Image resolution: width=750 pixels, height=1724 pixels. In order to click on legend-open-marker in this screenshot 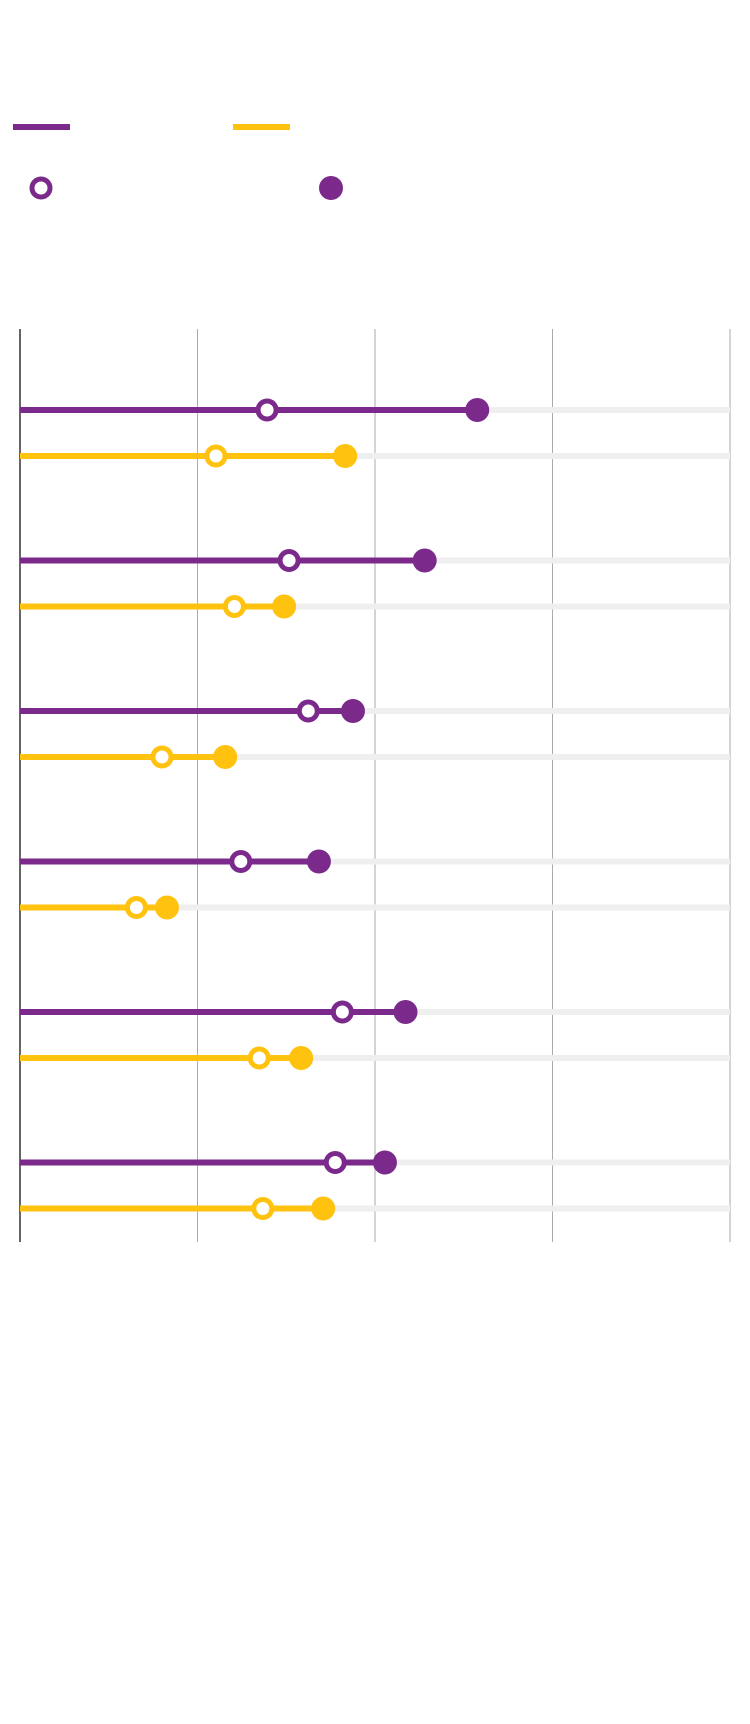, I will do `click(41, 188)`.